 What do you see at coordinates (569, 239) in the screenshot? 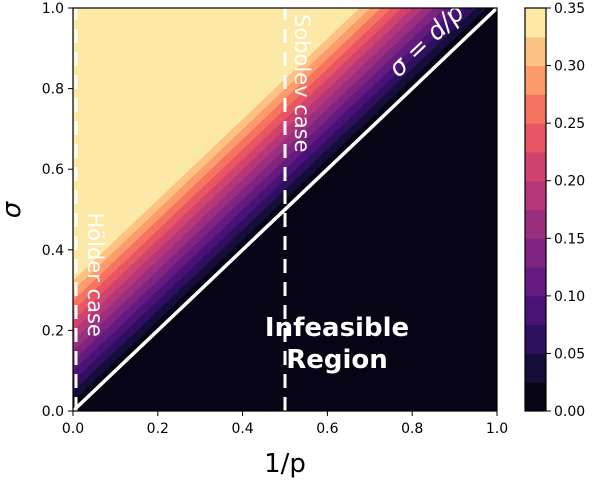
I see `colorbar-tick-label: 0.15` at bounding box center [569, 239].